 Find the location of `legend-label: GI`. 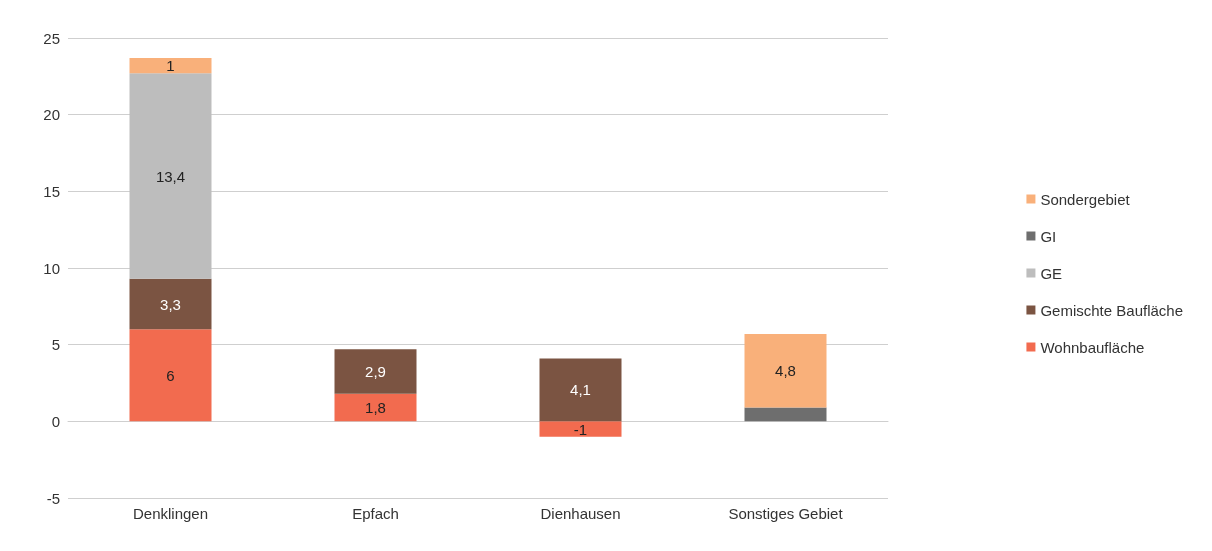

legend-label: GI is located at coordinates (1048, 236).